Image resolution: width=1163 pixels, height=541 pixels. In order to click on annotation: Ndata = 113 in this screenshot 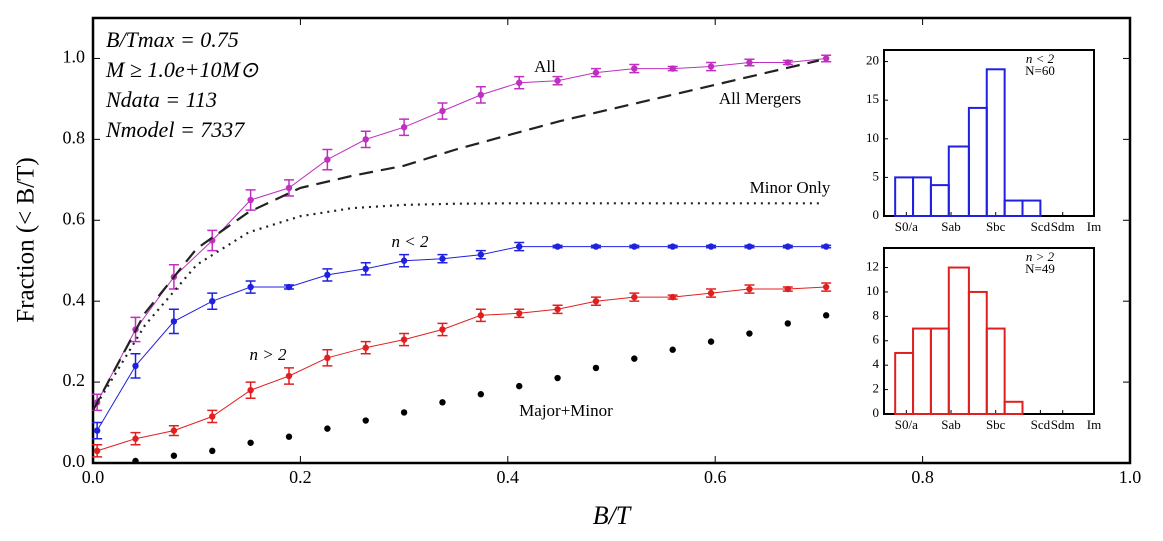, I will do `click(161, 99)`.